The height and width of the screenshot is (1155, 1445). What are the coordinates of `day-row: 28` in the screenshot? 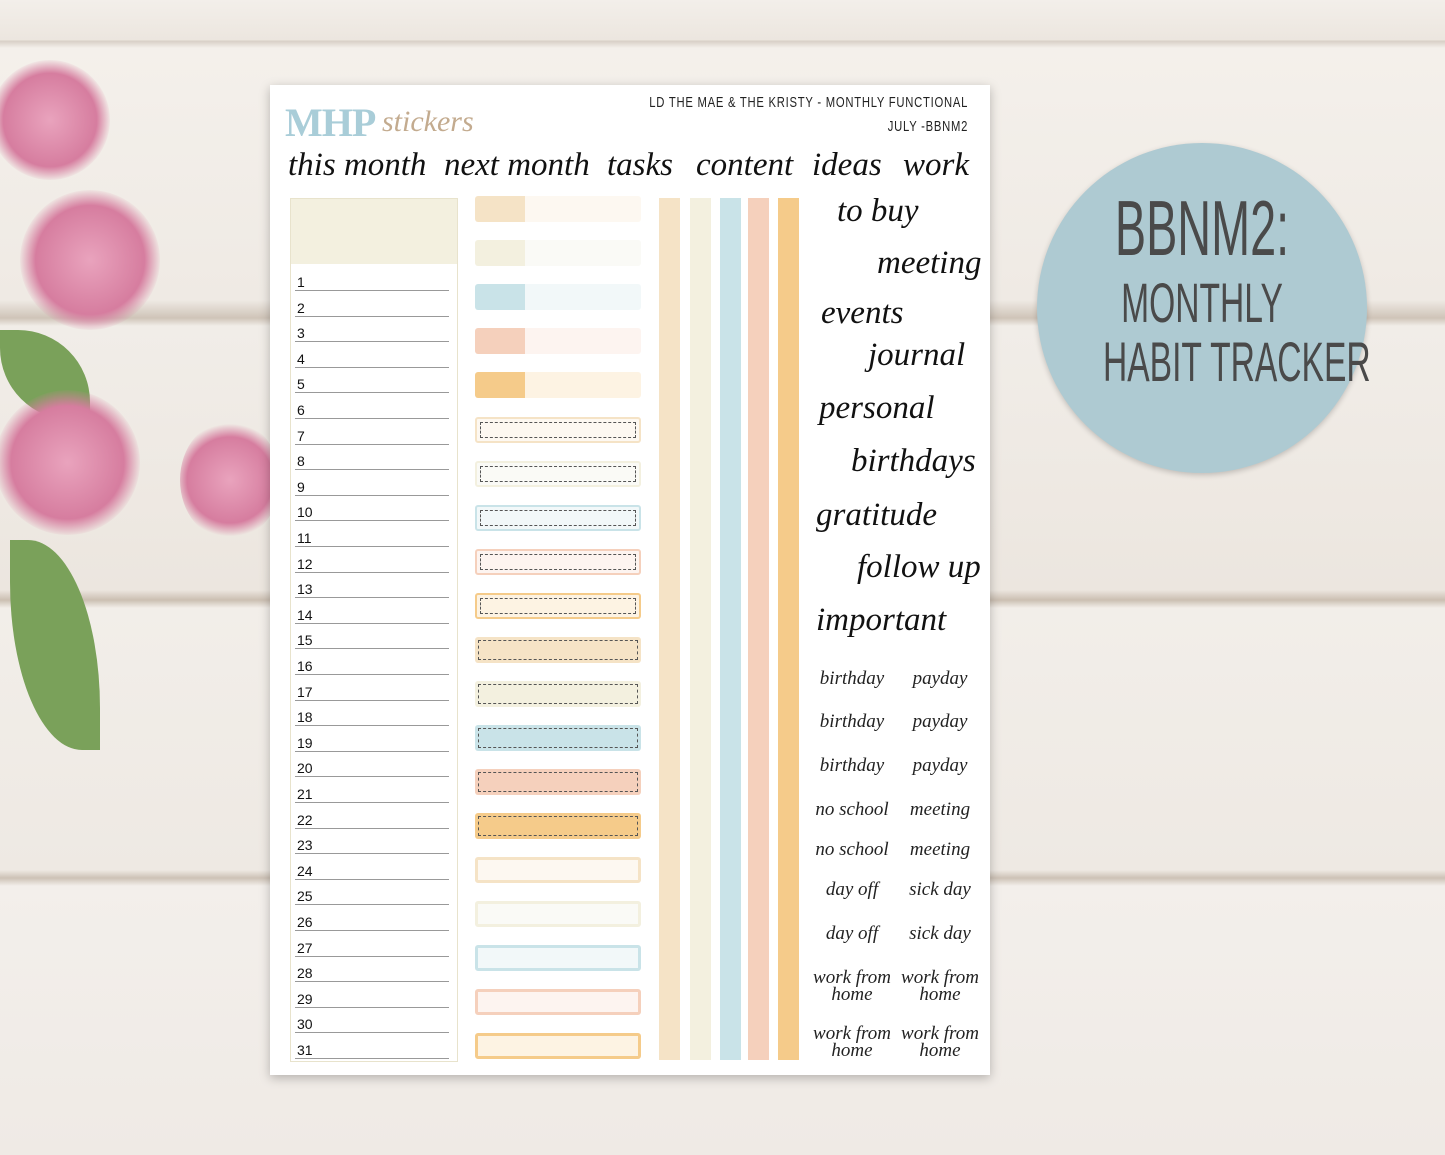 It's located at (372, 969).